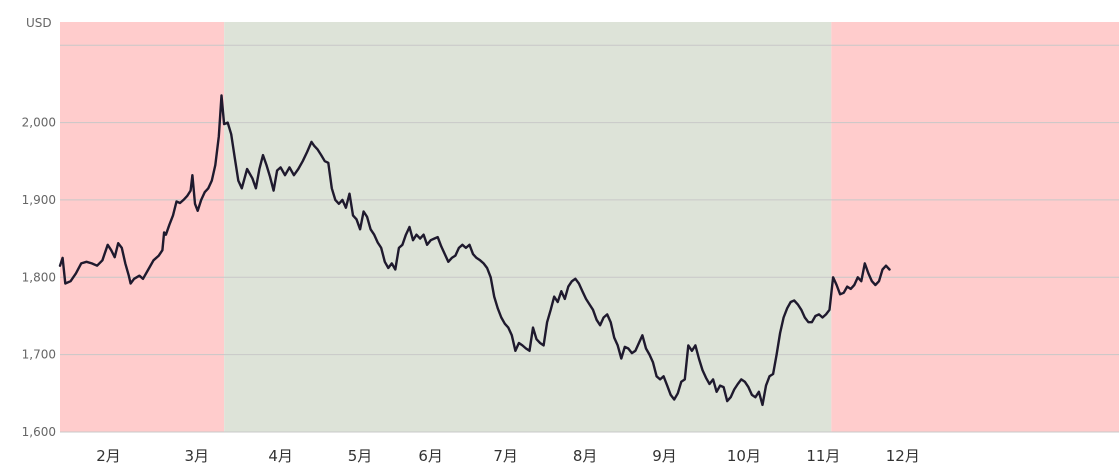  What do you see at coordinates (39, 432) in the screenshot?
I see `y-tick-label: 1,600` at bounding box center [39, 432].